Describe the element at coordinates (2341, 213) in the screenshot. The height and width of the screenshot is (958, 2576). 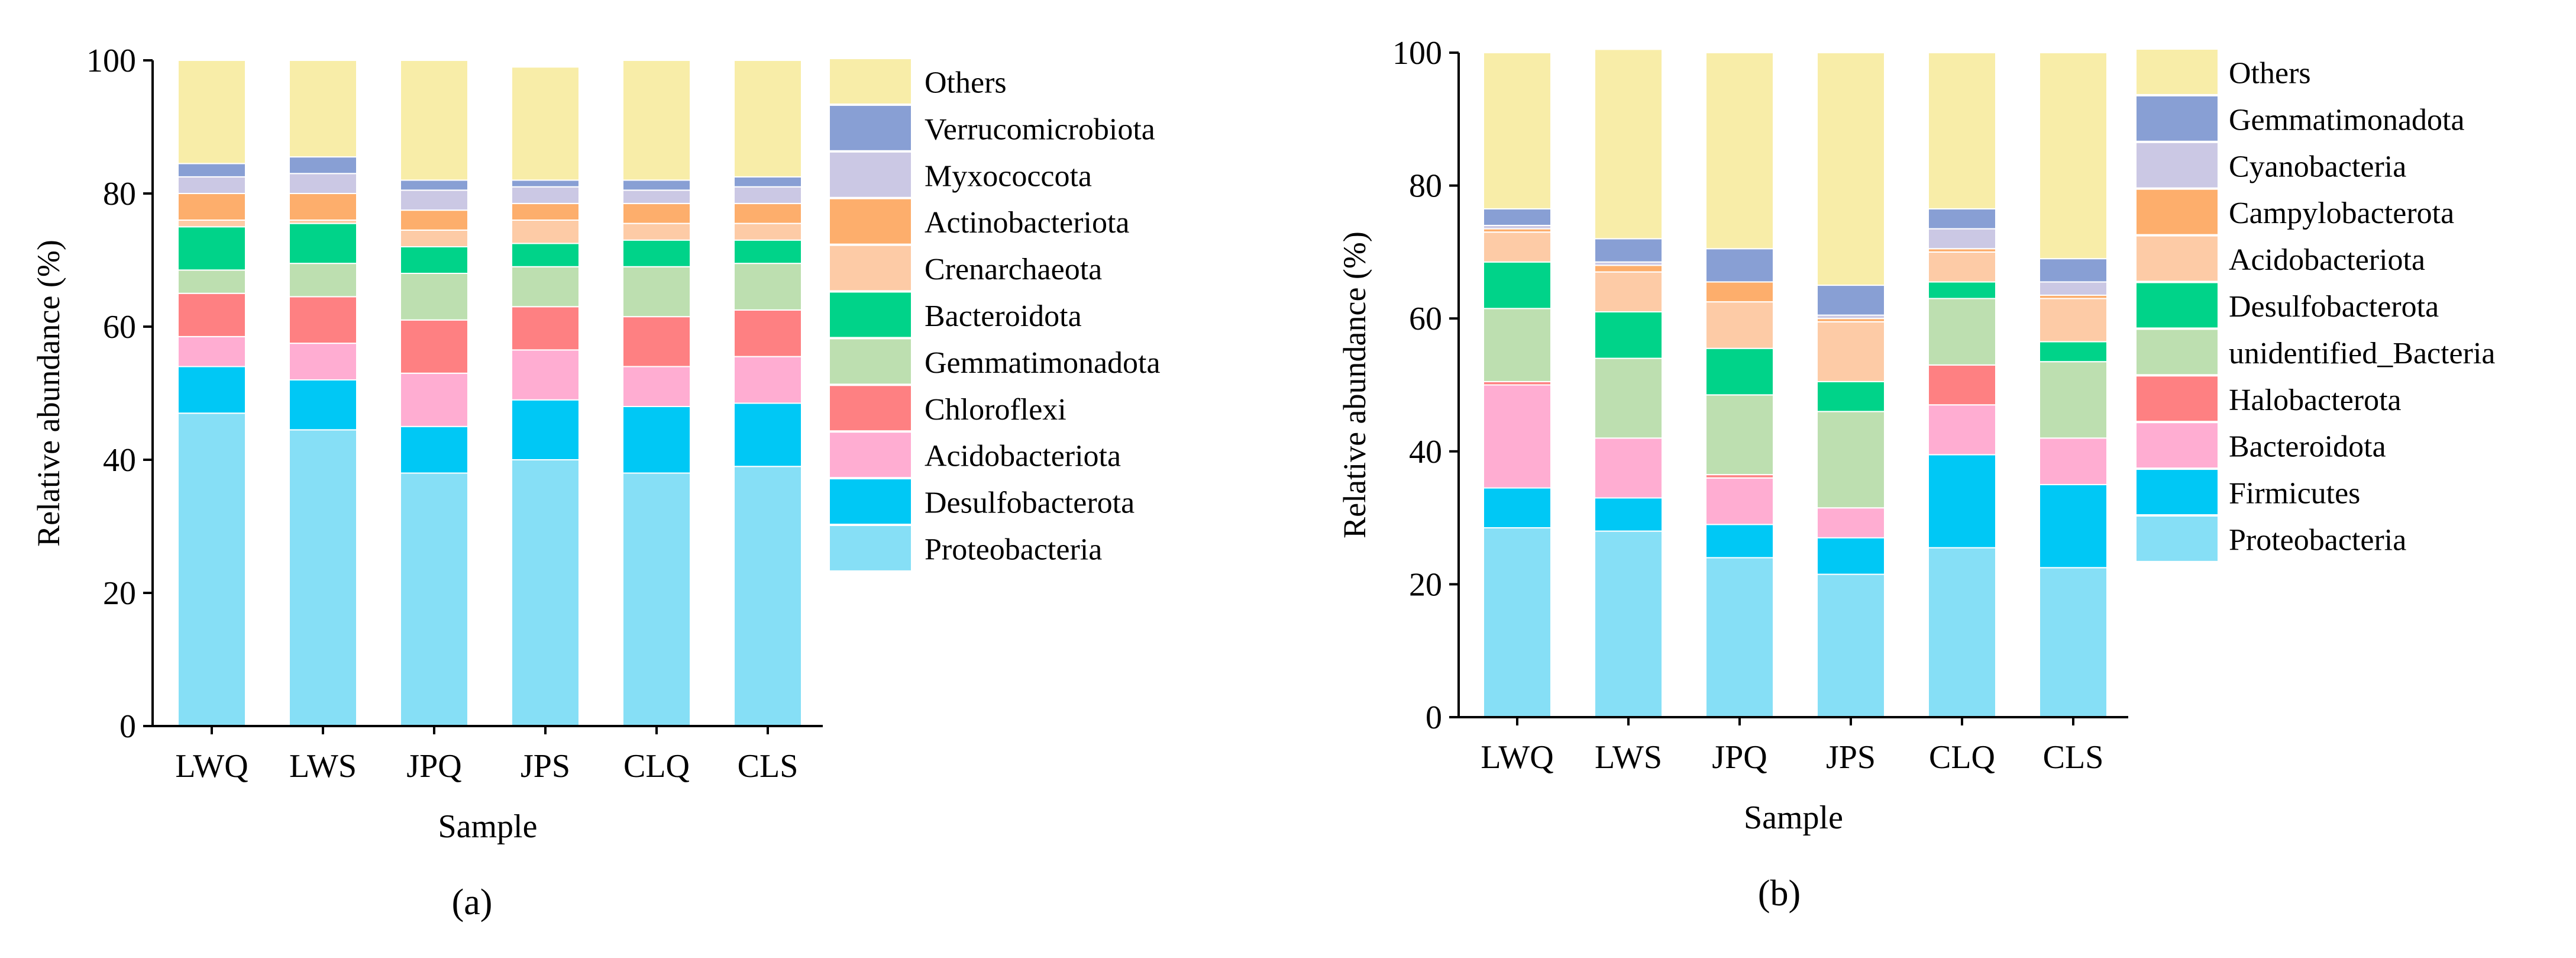
I see `legend-label: Campylobacterota` at that location.